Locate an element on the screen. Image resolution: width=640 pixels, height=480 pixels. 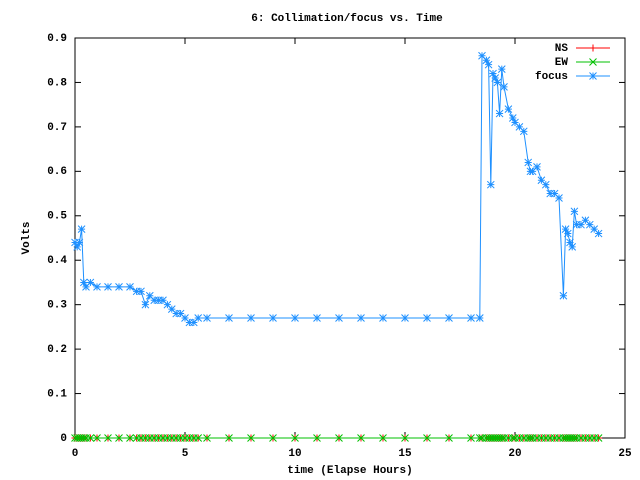
x-tick-label: 5 is located at coordinates (185, 454).